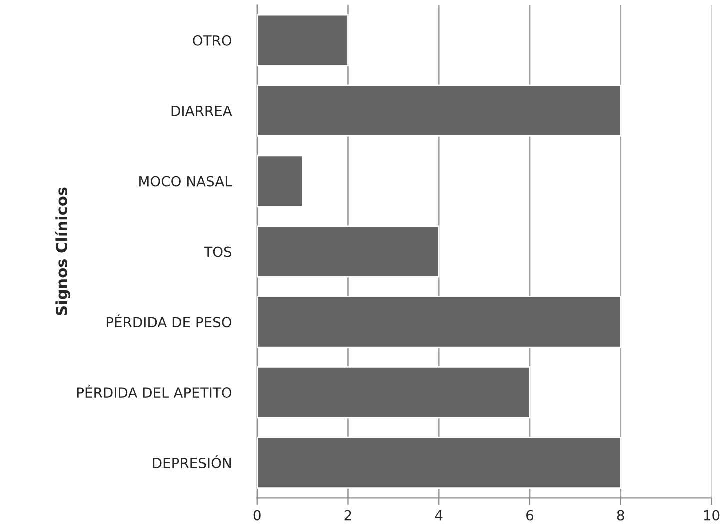 This screenshot has width=727, height=525. I want to click on y-tick-label: OTRO, so click(212, 40).